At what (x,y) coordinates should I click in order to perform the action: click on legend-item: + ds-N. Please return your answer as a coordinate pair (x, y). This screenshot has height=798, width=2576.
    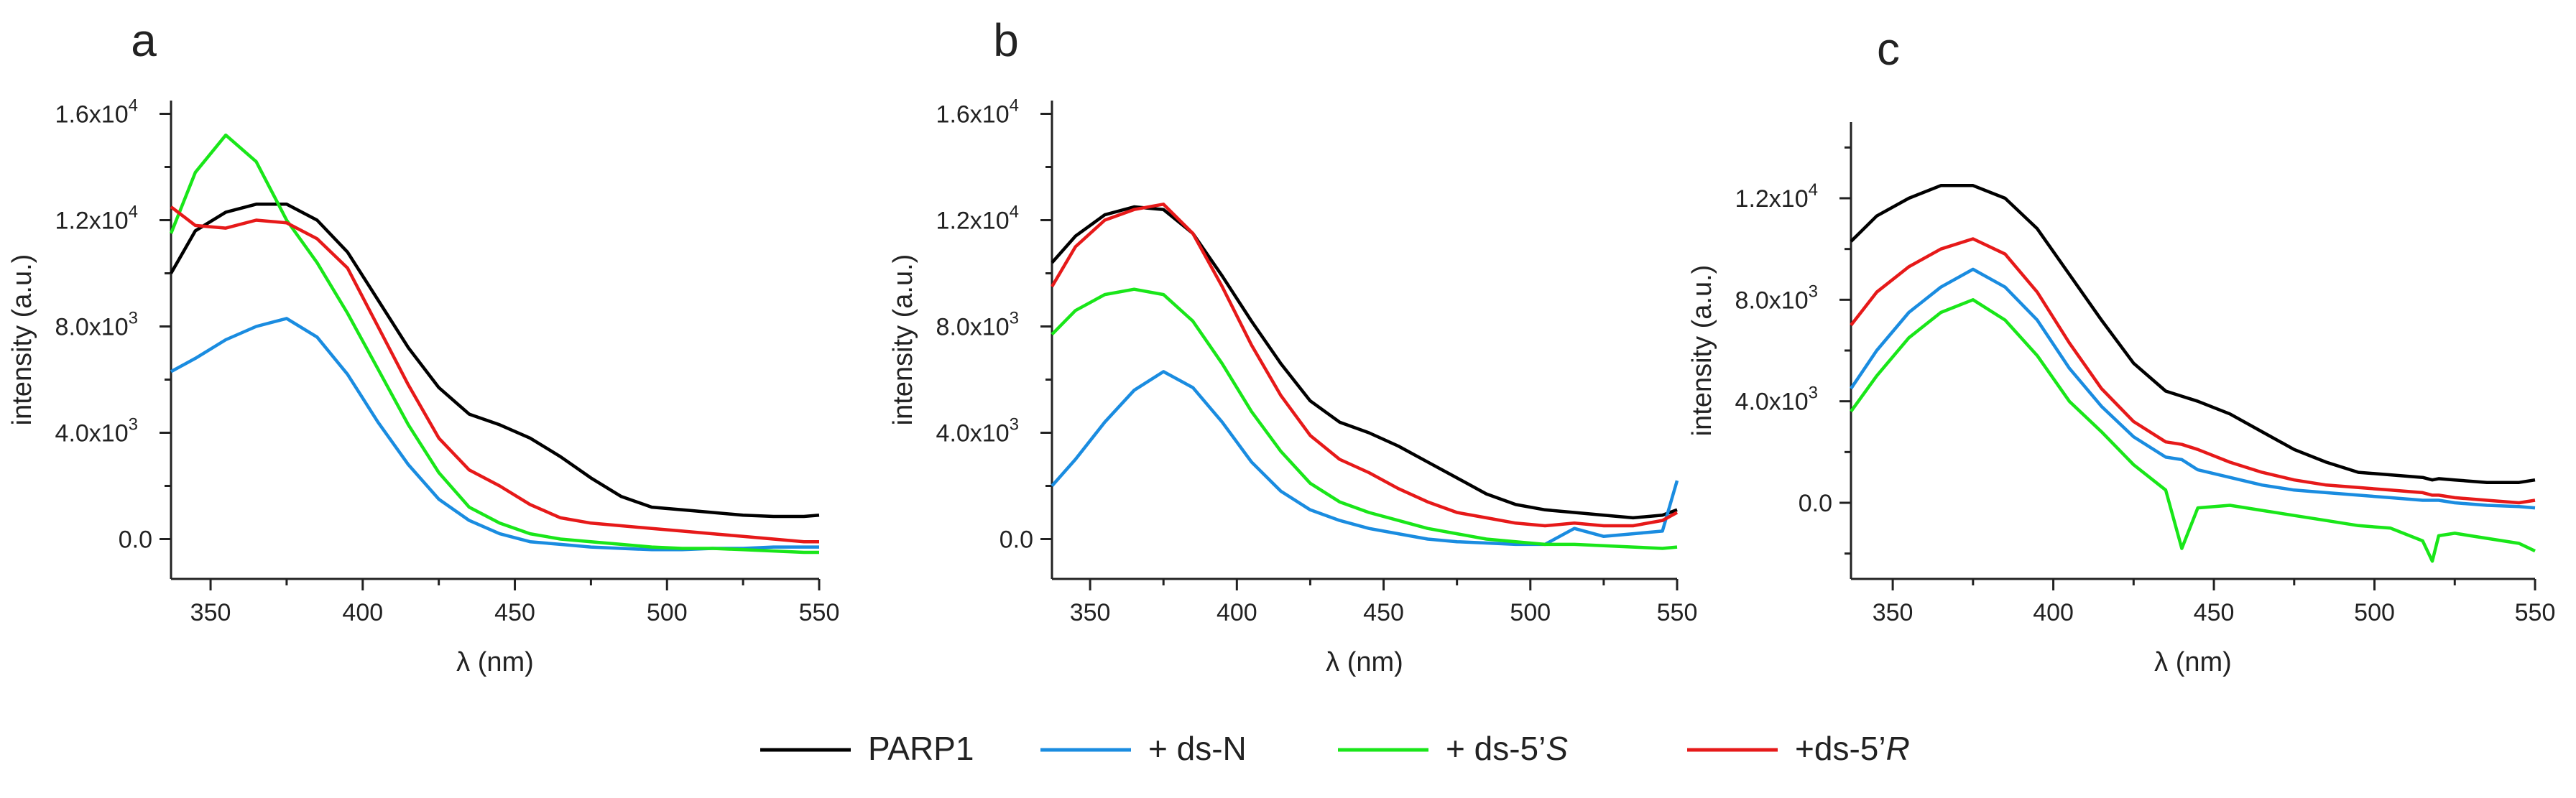
    Looking at the image, I should click on (1143, 748).